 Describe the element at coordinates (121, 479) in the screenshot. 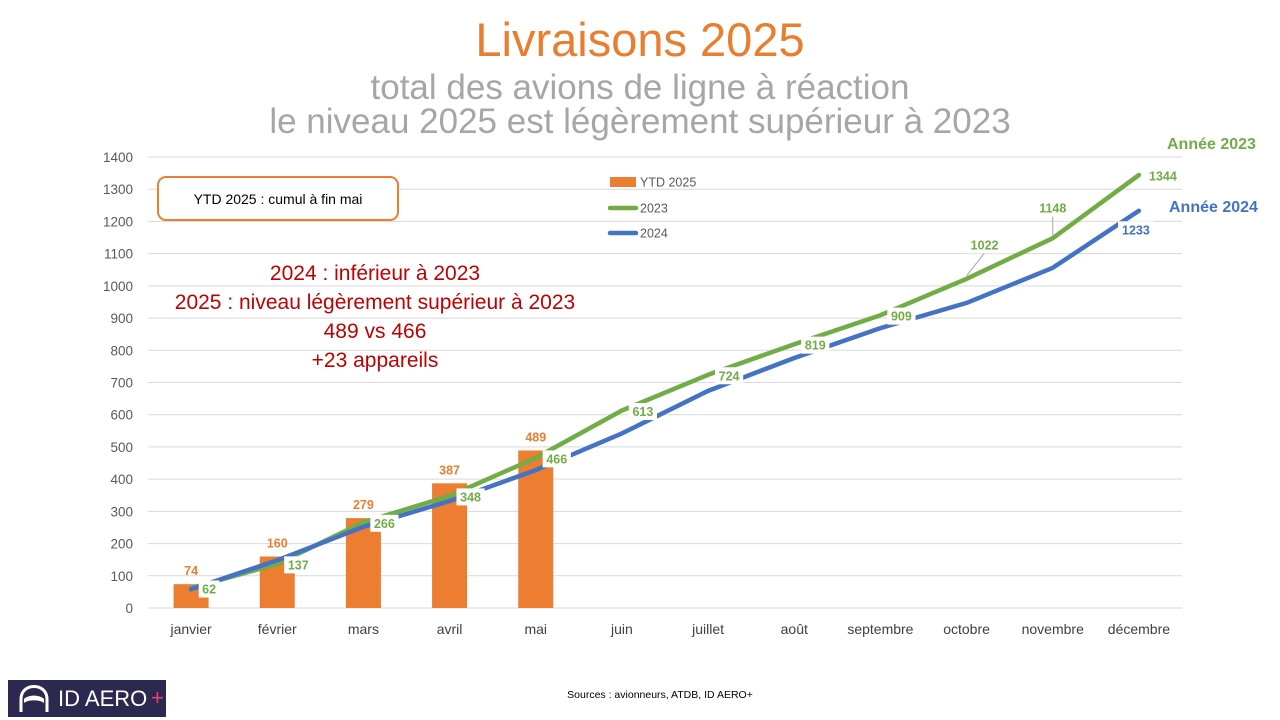

I see `y-tick-label-400: 400` at that location.